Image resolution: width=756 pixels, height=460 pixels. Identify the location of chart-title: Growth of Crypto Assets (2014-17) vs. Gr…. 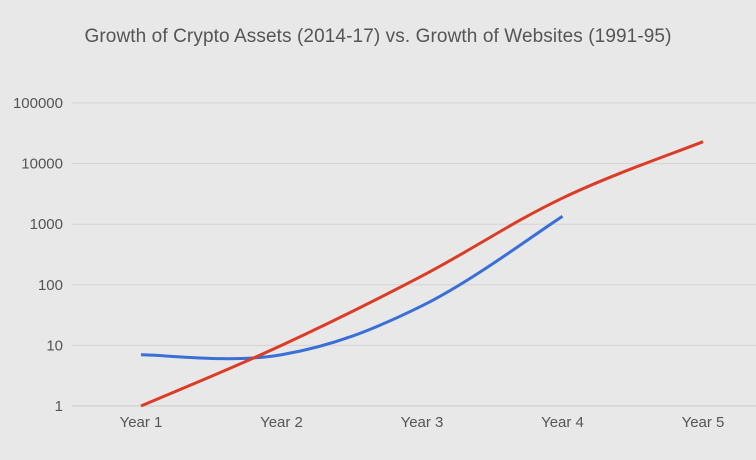
(378, 36).